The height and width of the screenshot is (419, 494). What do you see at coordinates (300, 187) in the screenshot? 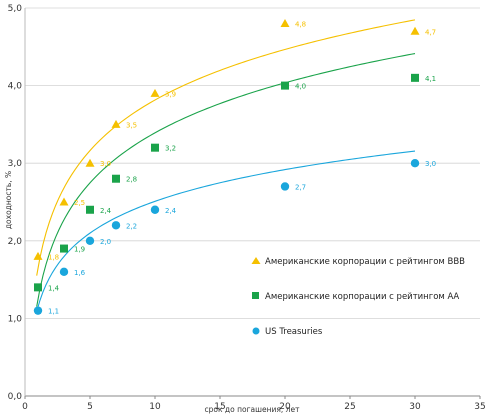
I see `data-label-treasuries: 2,7` at bounding box center [300, 187].